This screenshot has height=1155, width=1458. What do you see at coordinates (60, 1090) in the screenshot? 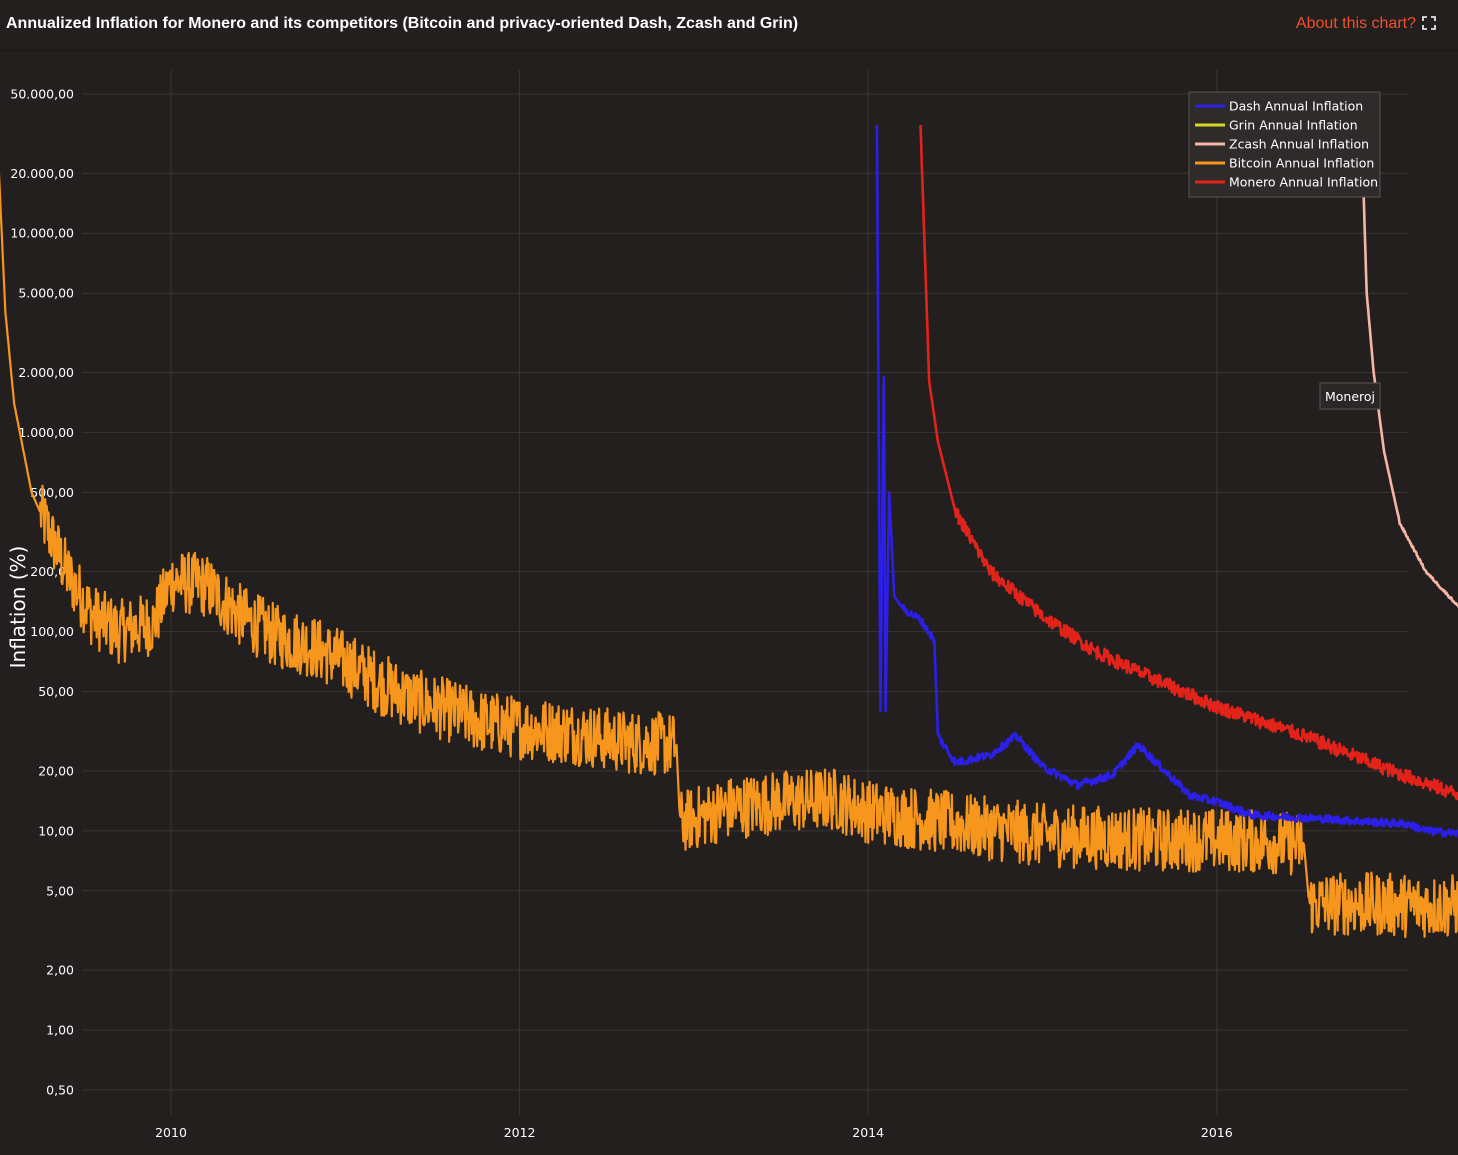
I see `y-tick-label: 0,50` at bounding box center [60, 1090].